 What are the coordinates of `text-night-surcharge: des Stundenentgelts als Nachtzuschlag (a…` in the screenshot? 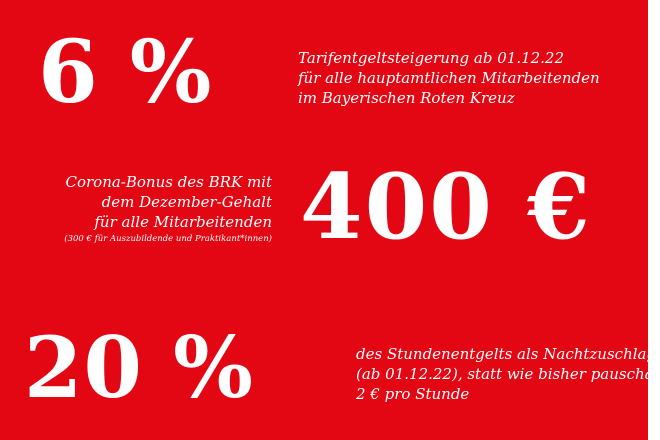 It's located at (502, 374).